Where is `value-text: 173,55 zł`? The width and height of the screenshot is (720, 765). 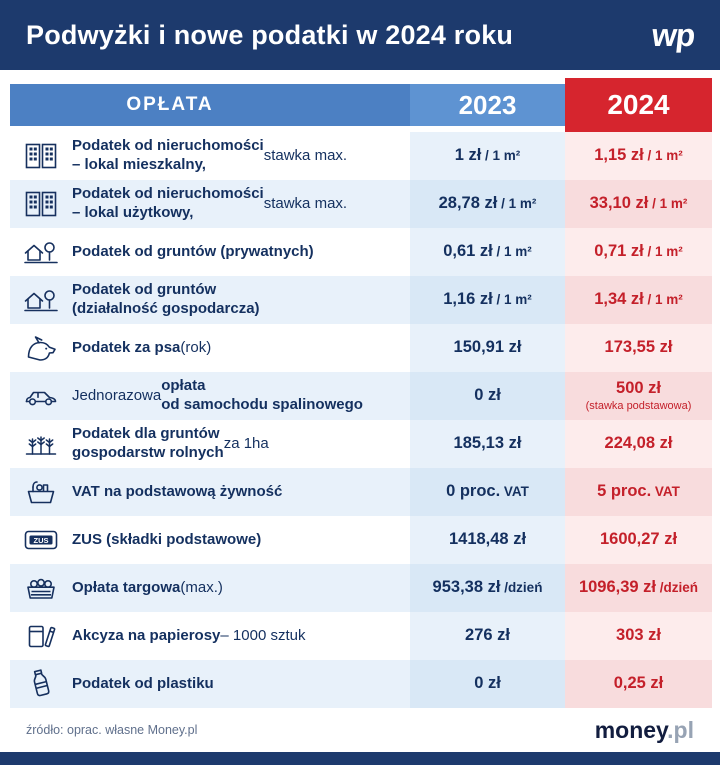
value-text: 173,55 zł is located at coordinates (638, 347).